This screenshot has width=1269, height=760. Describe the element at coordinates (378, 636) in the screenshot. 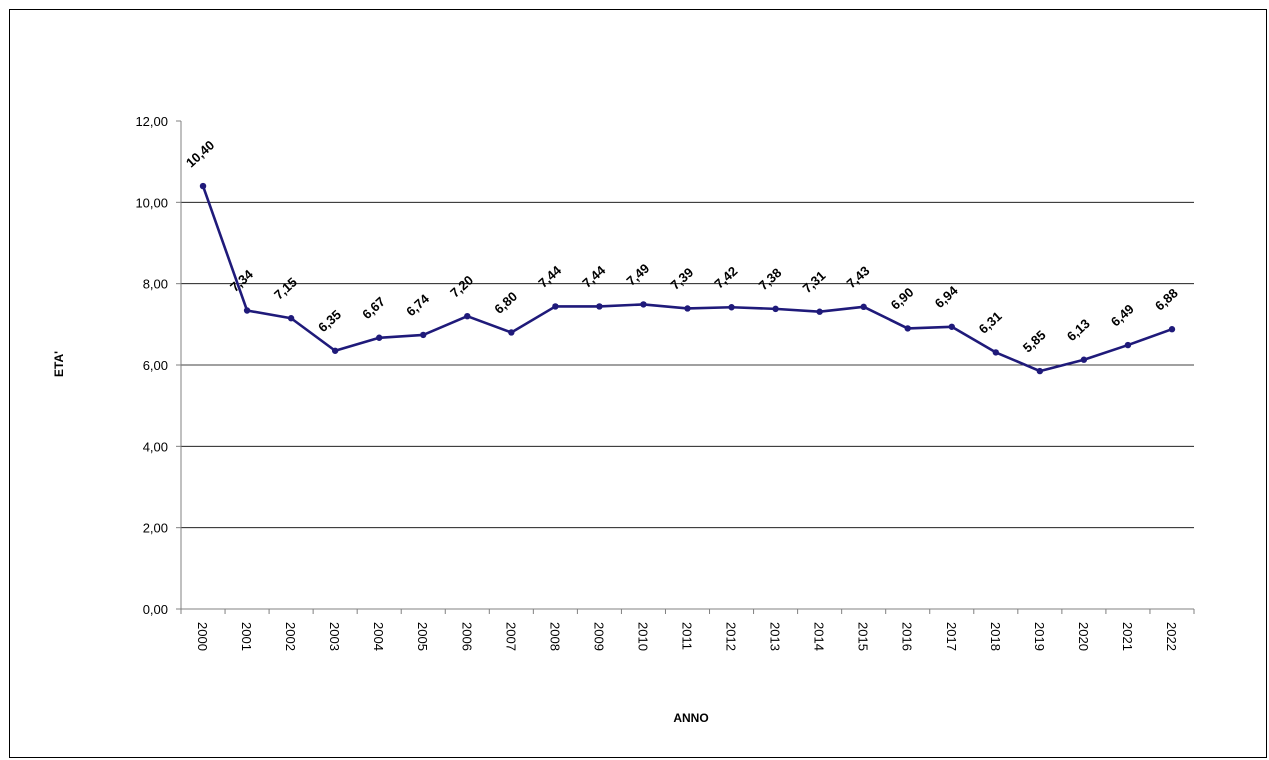

I see `x-tick-label: 2004` at that location.